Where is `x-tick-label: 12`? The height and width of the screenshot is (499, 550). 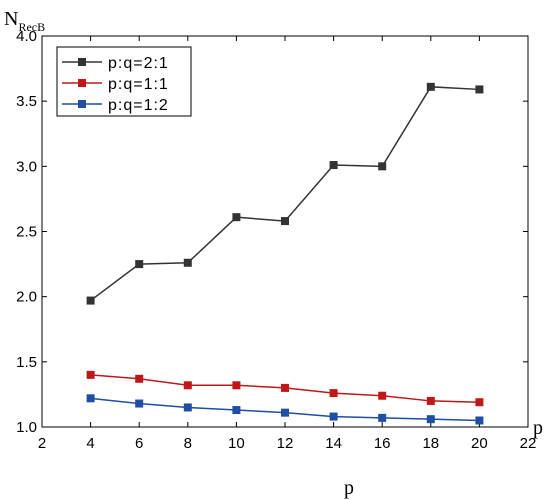
x-tick-label: 12 is located at coordinates (285, 443).